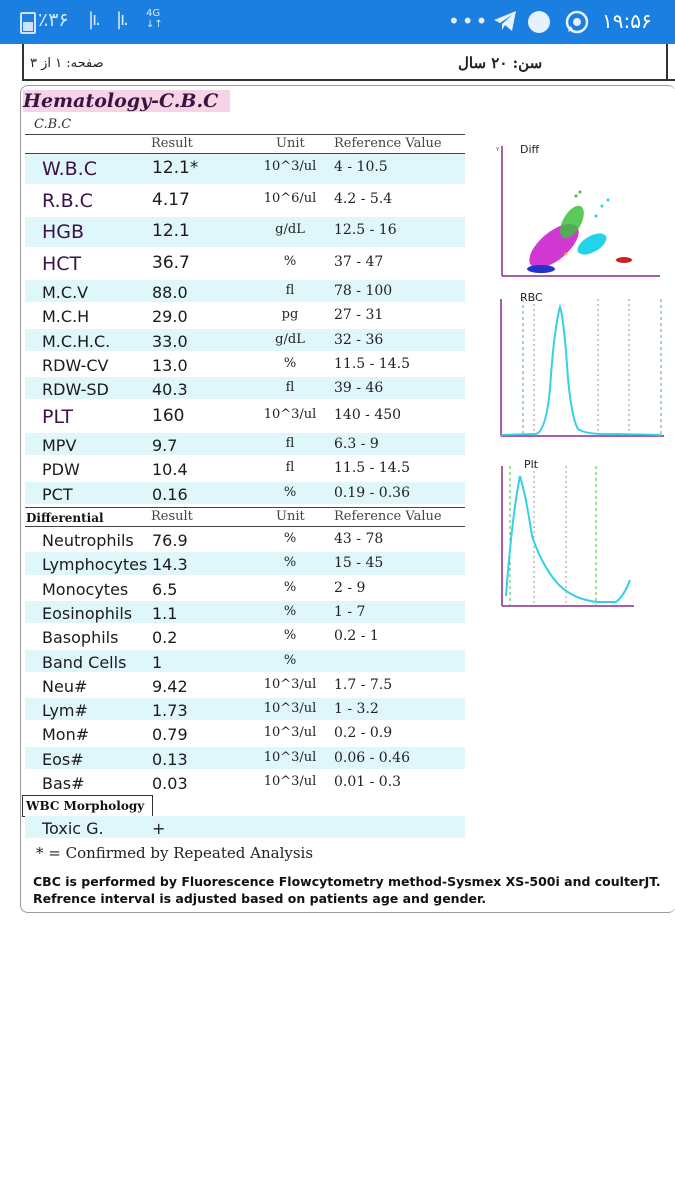 Image resolution: width=675 pixels, height=1200 pixels. What do you see at coordinates (245, 315) in the screenshot?
I see `table-row: M.C.H 29.0 pg 27 - 31` at bounding box center [245, 315].